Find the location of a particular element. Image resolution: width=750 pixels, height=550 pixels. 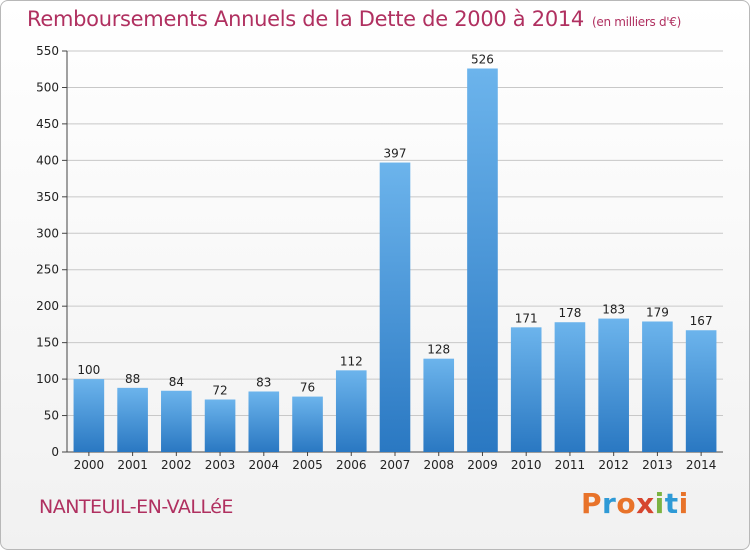

value-label-2000: 100 is located at coordinates (88, 370).